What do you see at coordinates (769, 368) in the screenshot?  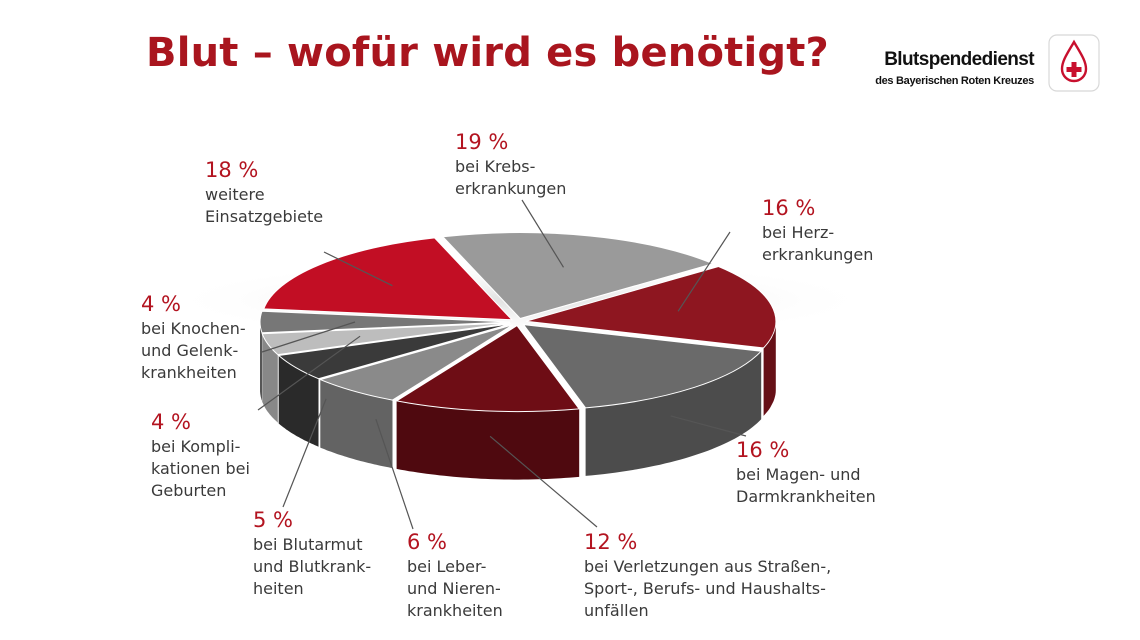 I see `pie-side-herz` at bounding box center [769, 368].